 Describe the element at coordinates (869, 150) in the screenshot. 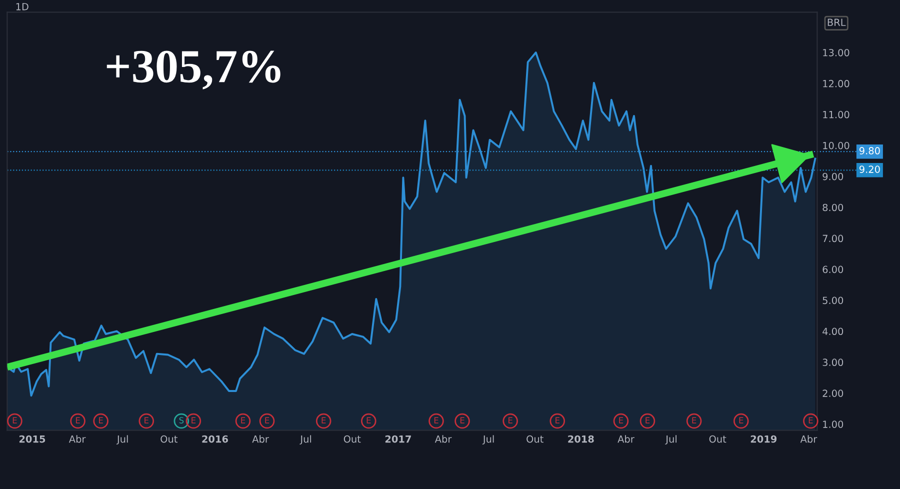

I see `ref-line-label: 9.80` at that location.